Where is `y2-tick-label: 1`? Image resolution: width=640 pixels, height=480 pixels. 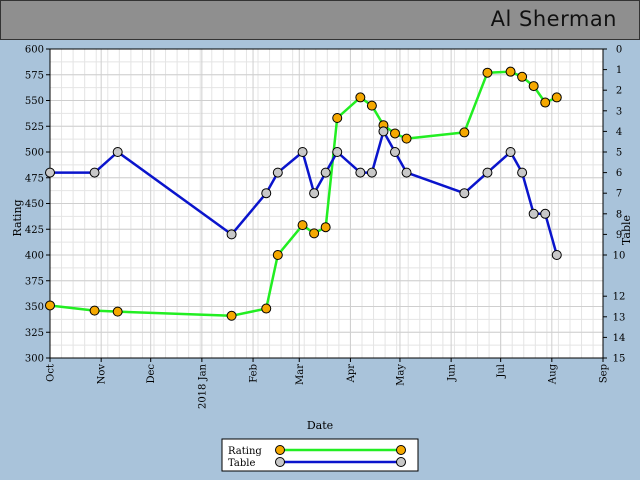 y2-tick-label: 1 is located at coordinates (619, 70).